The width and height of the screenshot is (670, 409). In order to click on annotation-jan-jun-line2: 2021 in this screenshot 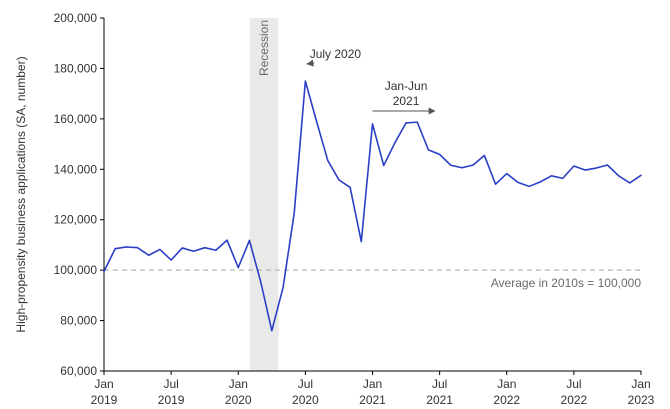, I will do `click(406, 101)`.